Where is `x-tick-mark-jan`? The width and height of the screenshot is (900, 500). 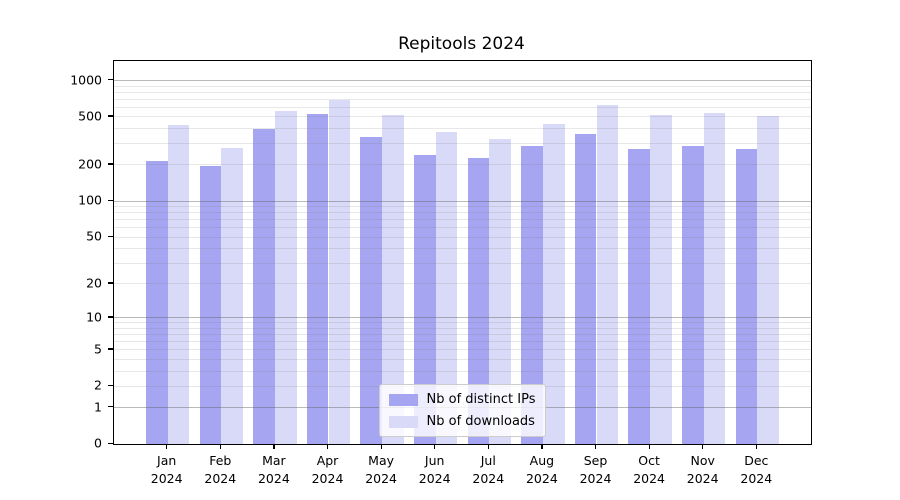
x-tick-mark-jan is located at coordinates (167, 446).